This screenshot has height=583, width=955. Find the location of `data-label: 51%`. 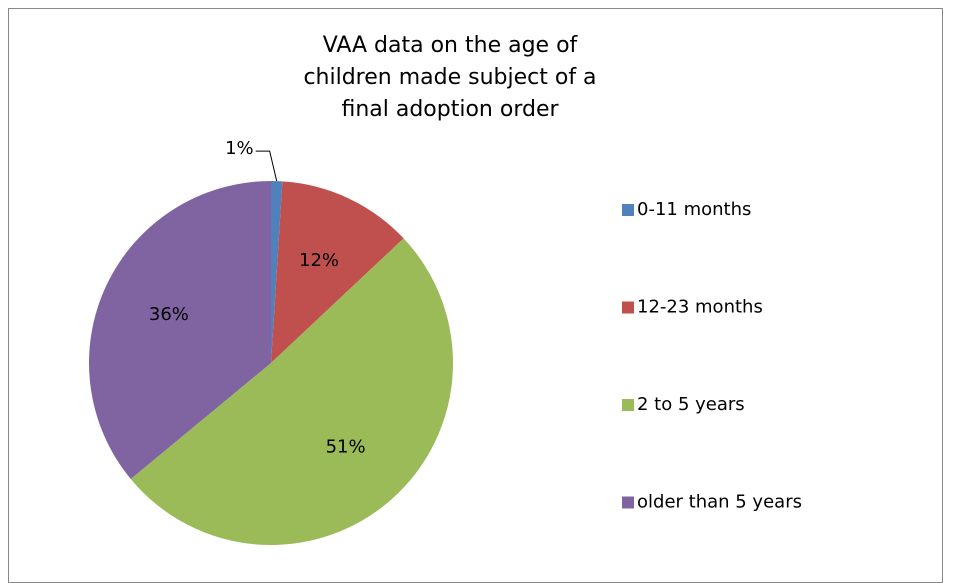

data-label: 51% is located at coordinates (346, 447).